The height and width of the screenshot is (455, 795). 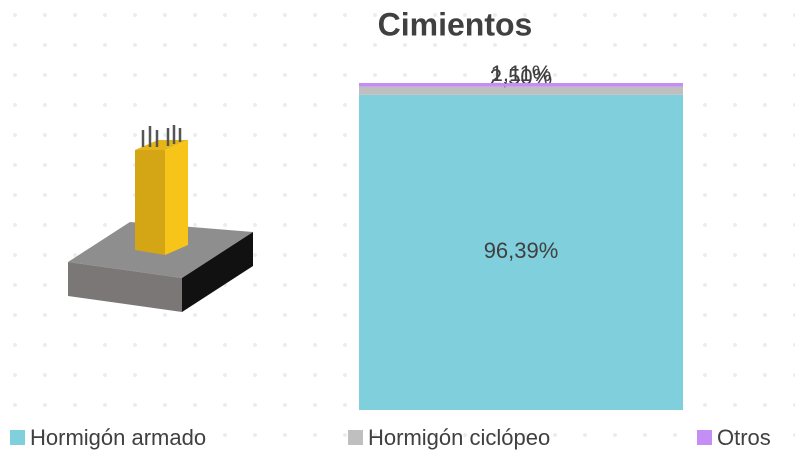 I want to click on legend-label: Otros, so click(x=744, y=437).